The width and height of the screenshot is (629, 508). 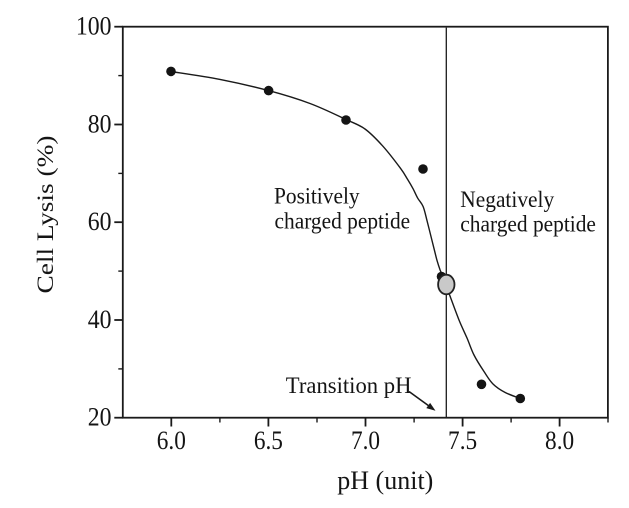 What do you see at coordinates (349, 385) in the screenshot?
I see `svg-text: Transition pH` at bounding box center [349, 385].